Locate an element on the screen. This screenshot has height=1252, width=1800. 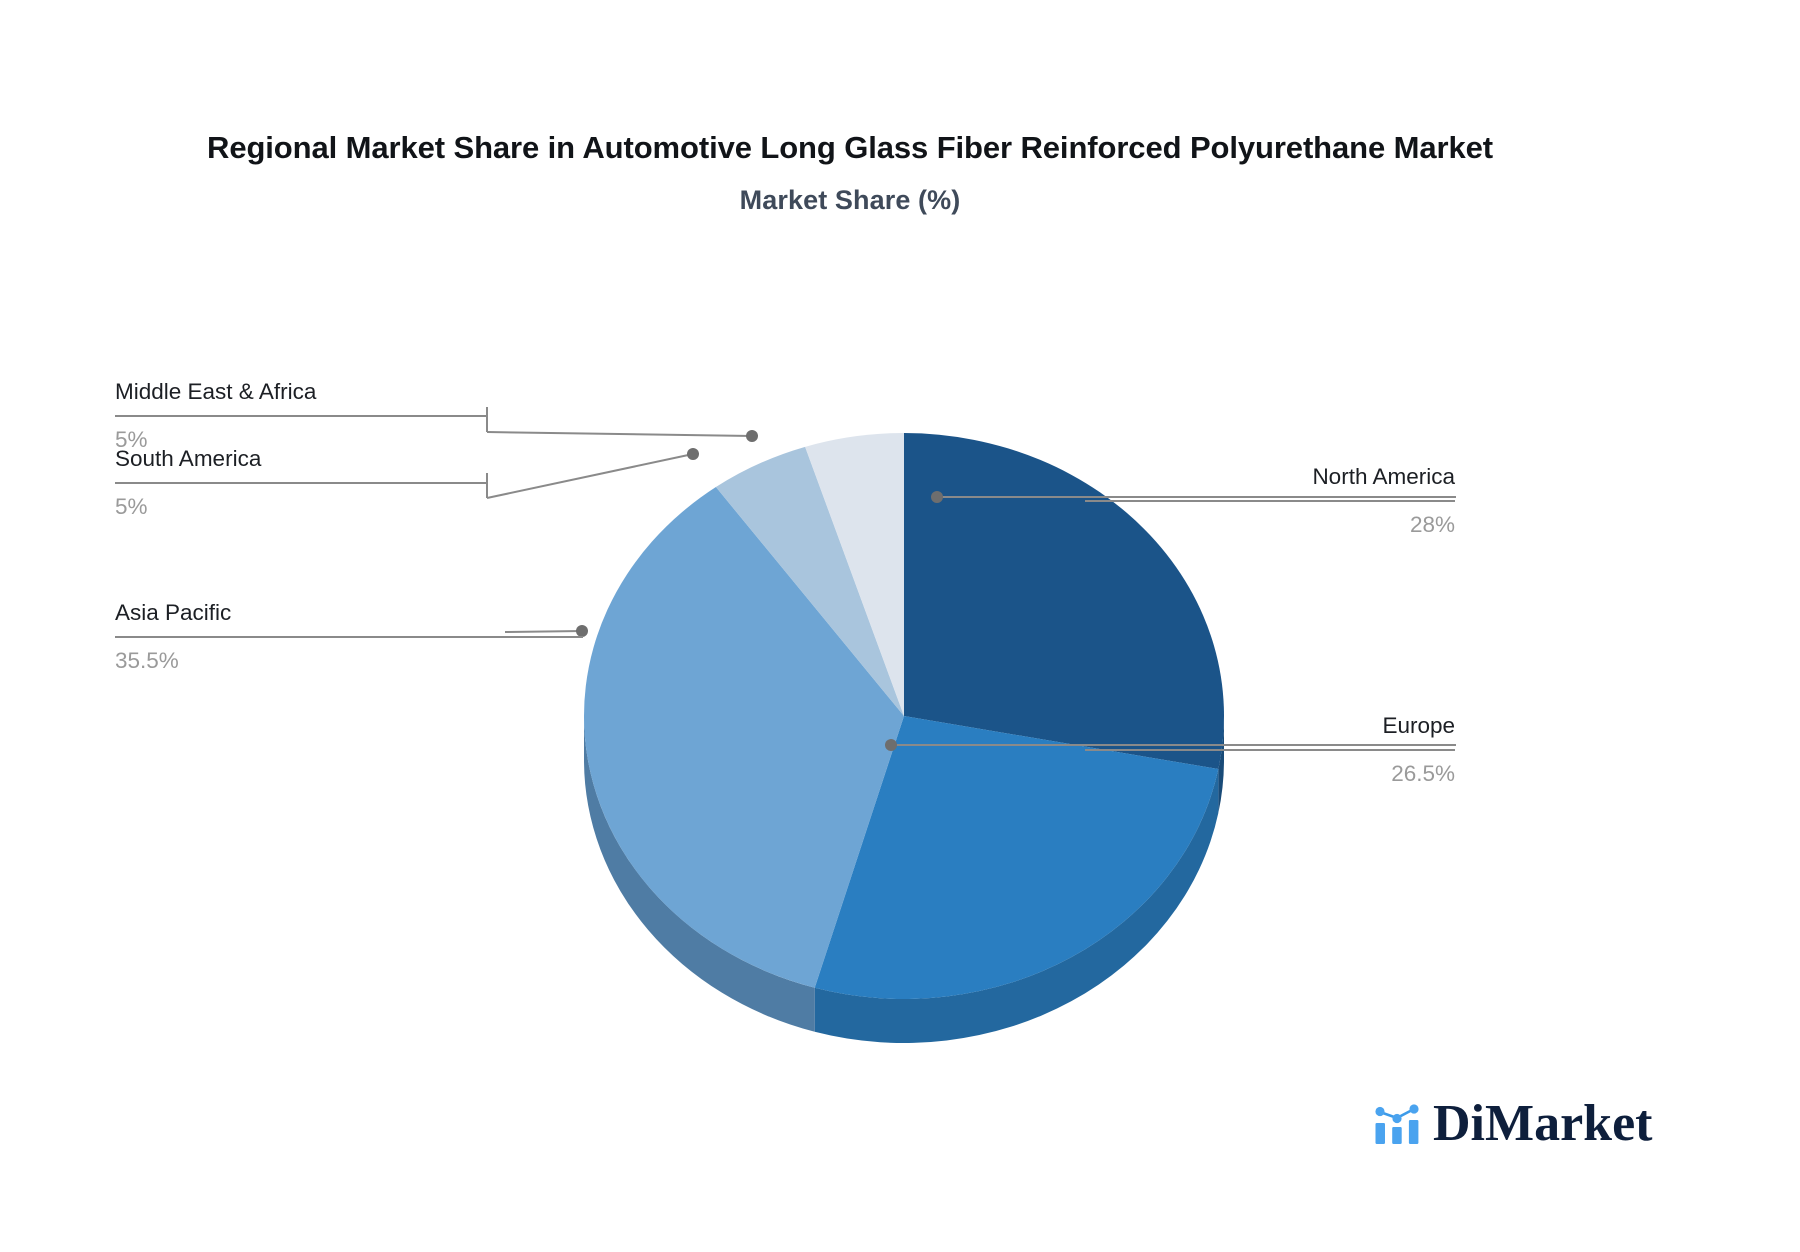
leader-middle-east-africa is located at coordinates (619, 434).